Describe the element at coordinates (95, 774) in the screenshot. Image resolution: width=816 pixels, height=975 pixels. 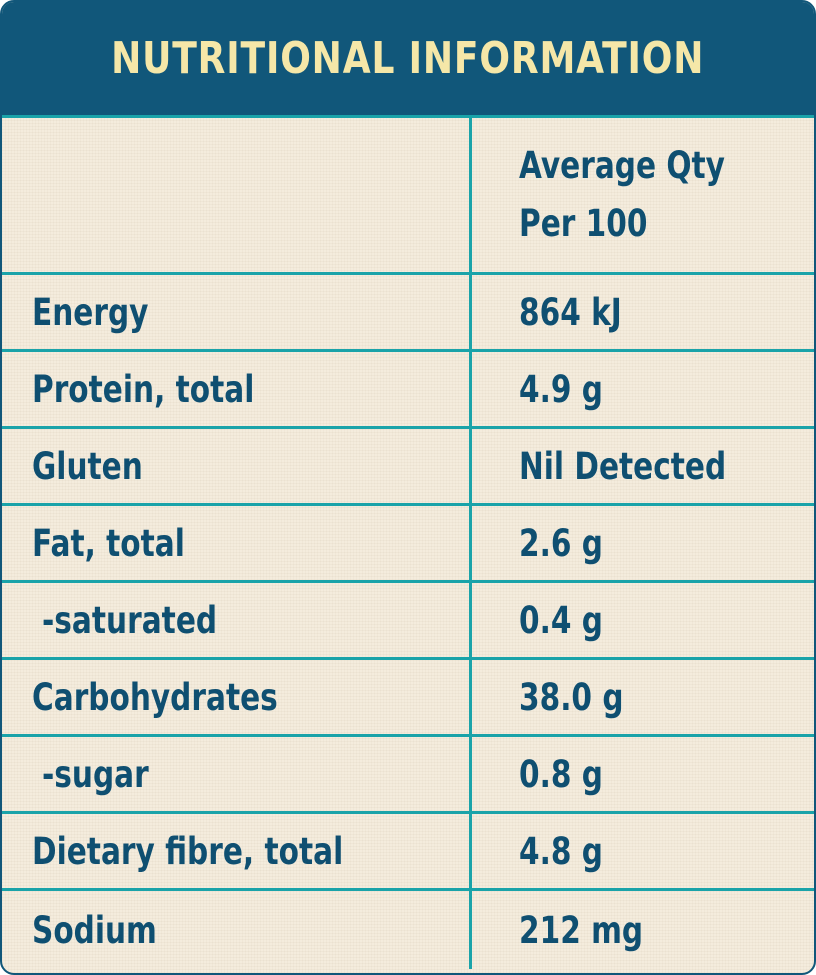
I see `row-label: -sugar` at that location.